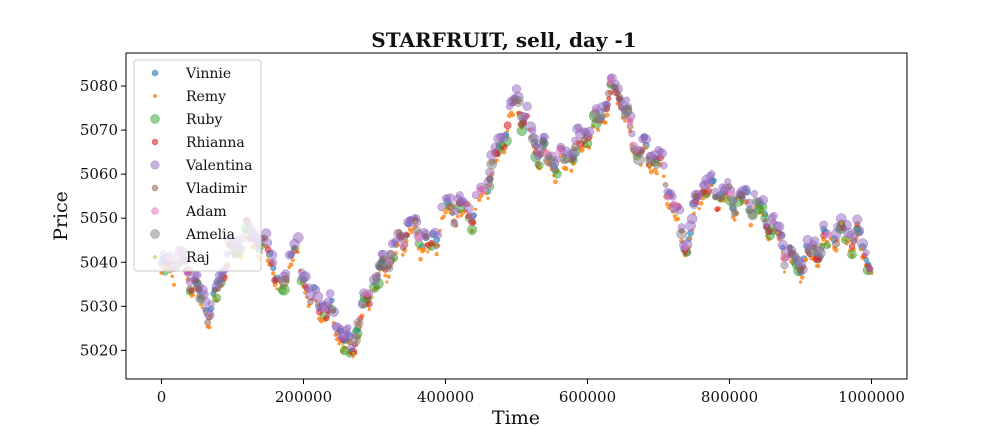  I want to click on legend-frame, so click(197, 165).